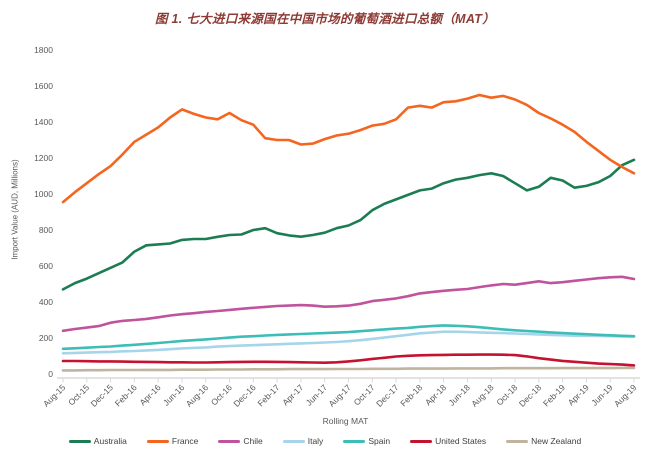 The image size is (650, 456). Describe the element at coordinates (317, 395) in the screenshot. I see `x-tick-label: Jun-17` at that location.